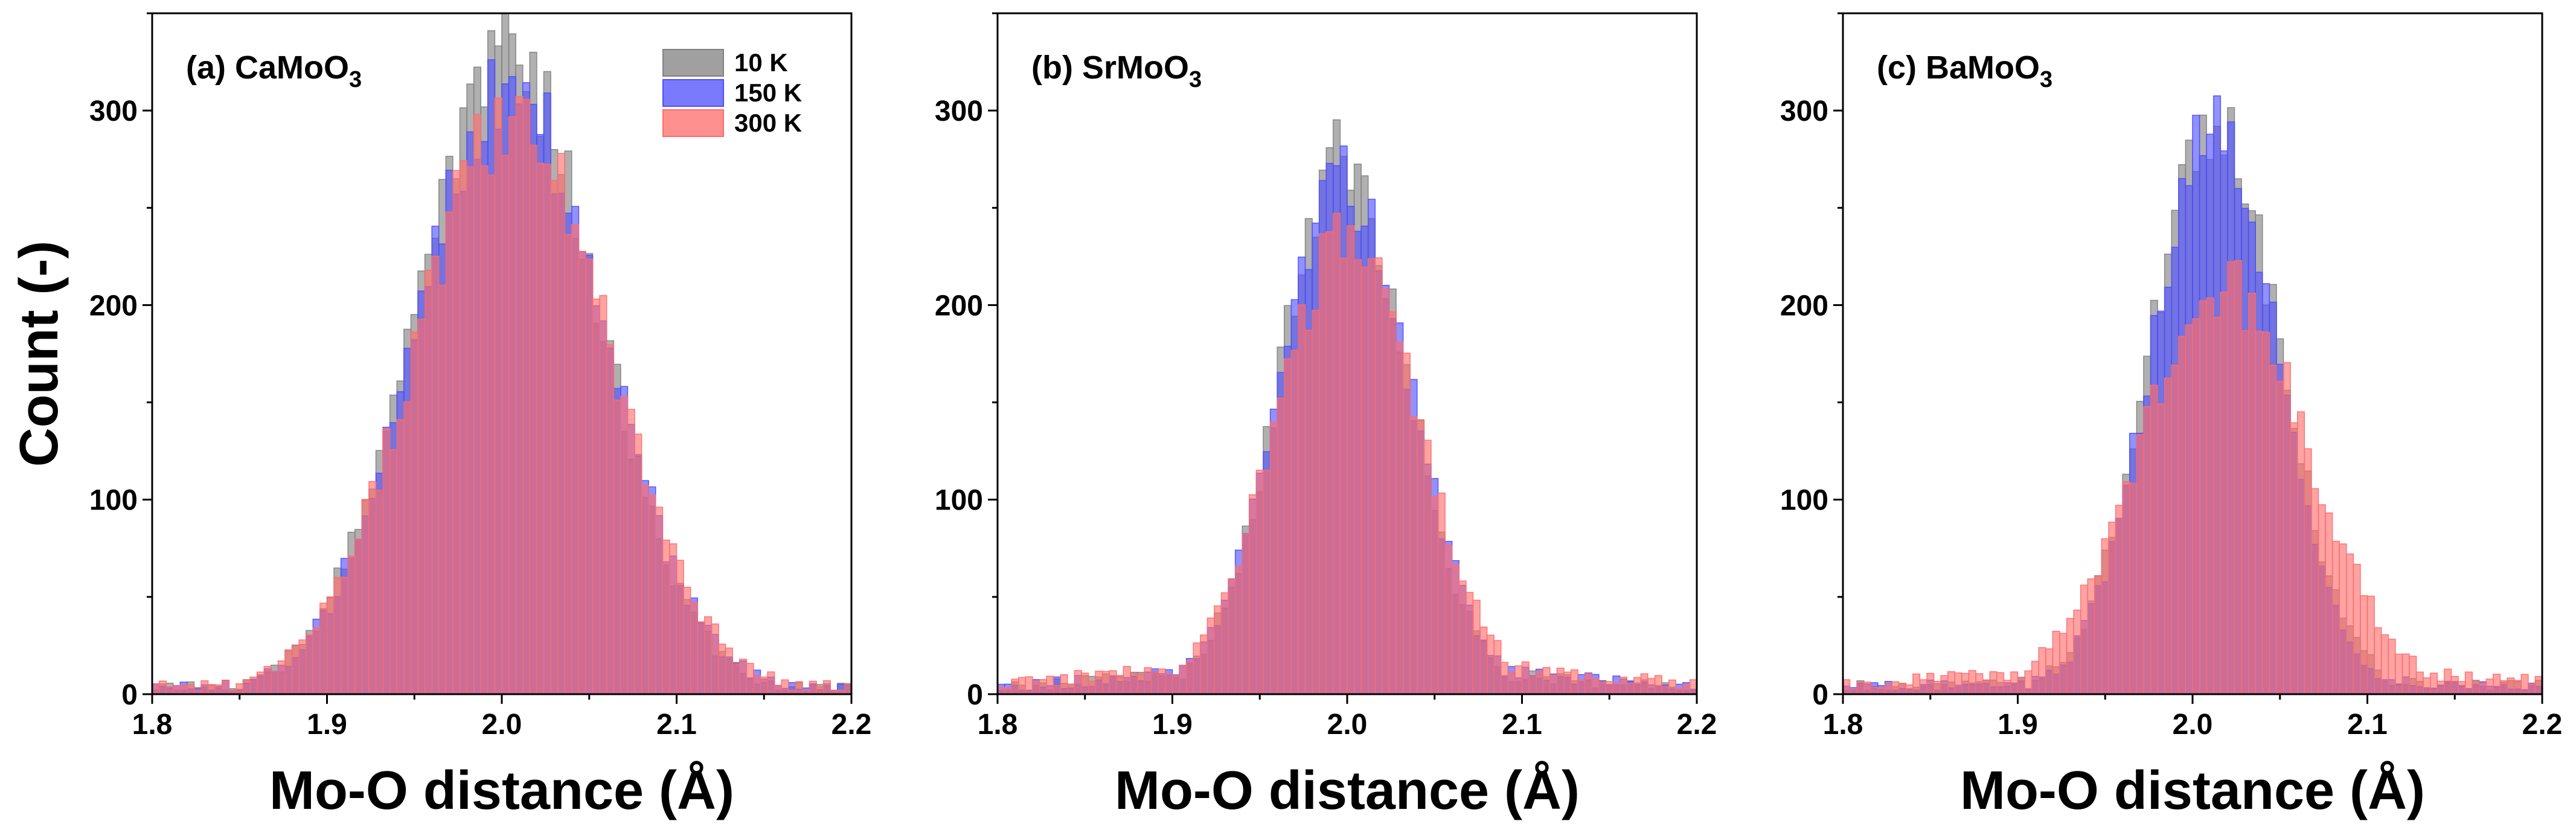 The height and width of the screenshot is (830, 2576). Describe the element at coordinates (2367, 725) in the screenshot. I see `x-tick-label: 2.1` at that location.